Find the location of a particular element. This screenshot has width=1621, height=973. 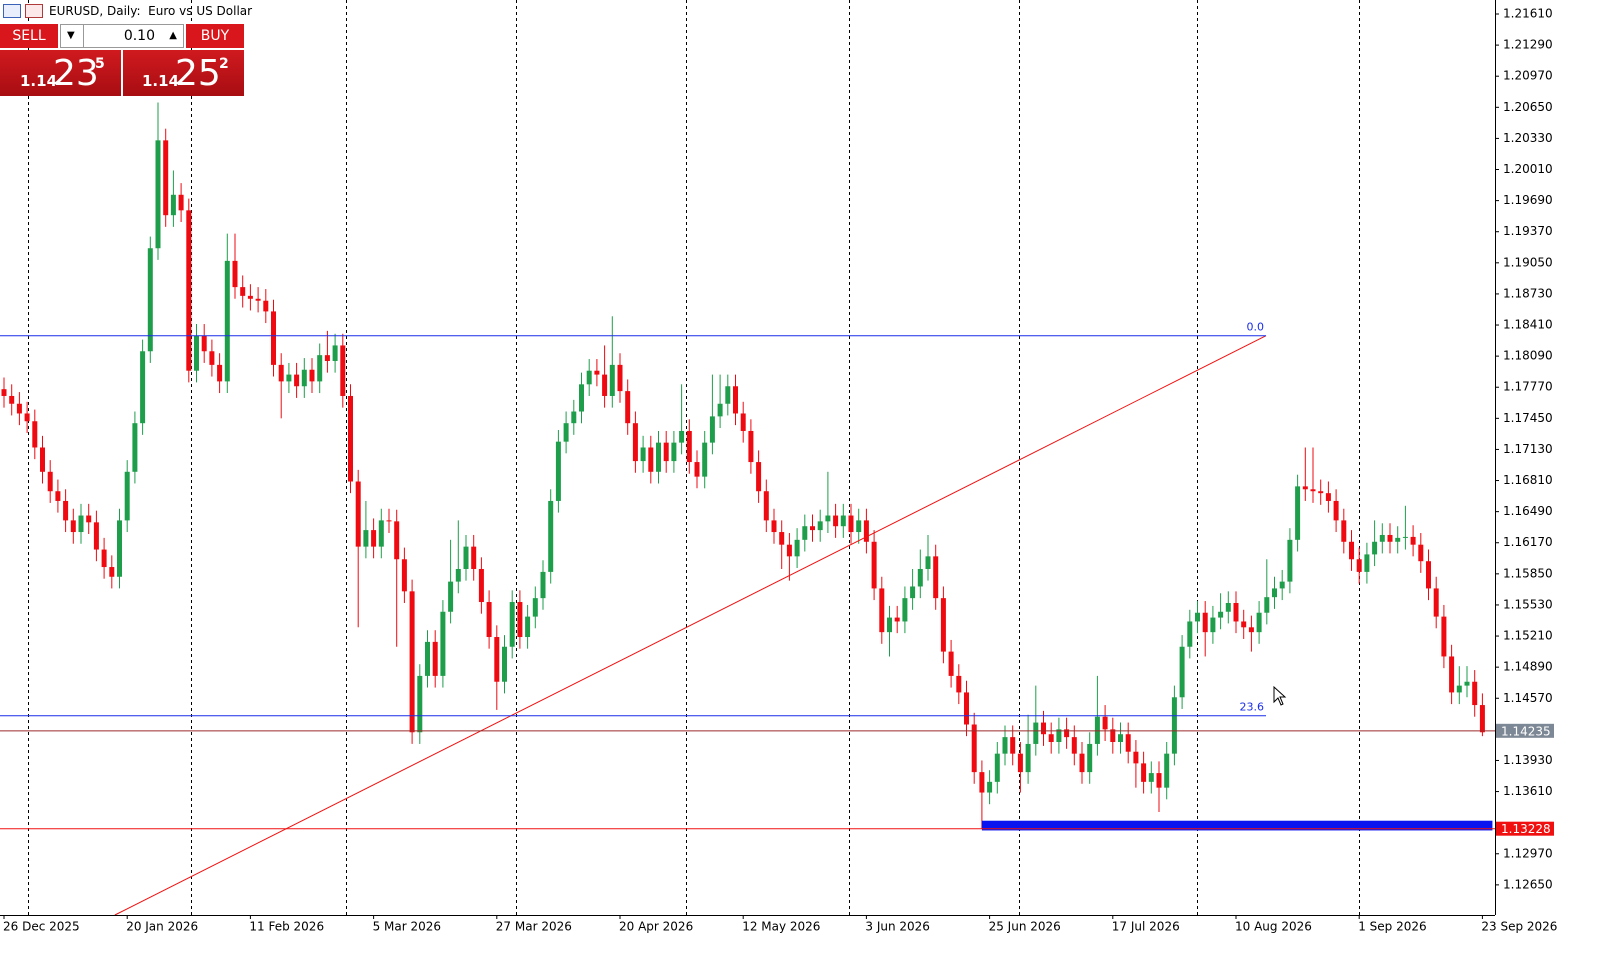

x-tick-label: 10 Aug 2026 is located at coordinates (1273, 927).